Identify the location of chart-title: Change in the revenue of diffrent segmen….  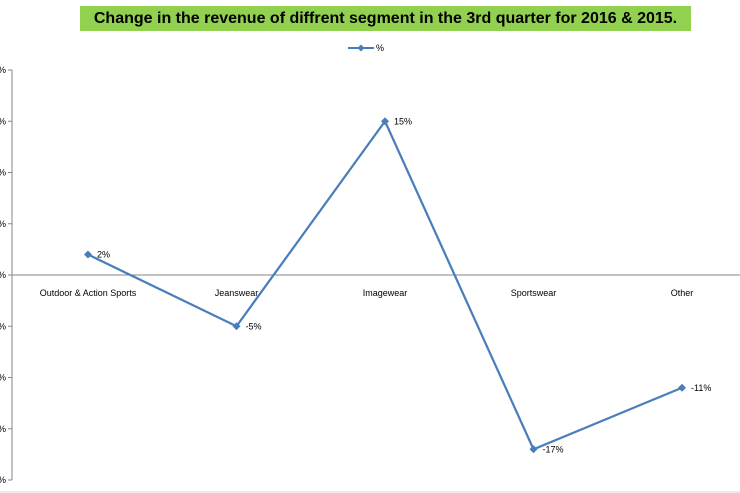
(385, 18).